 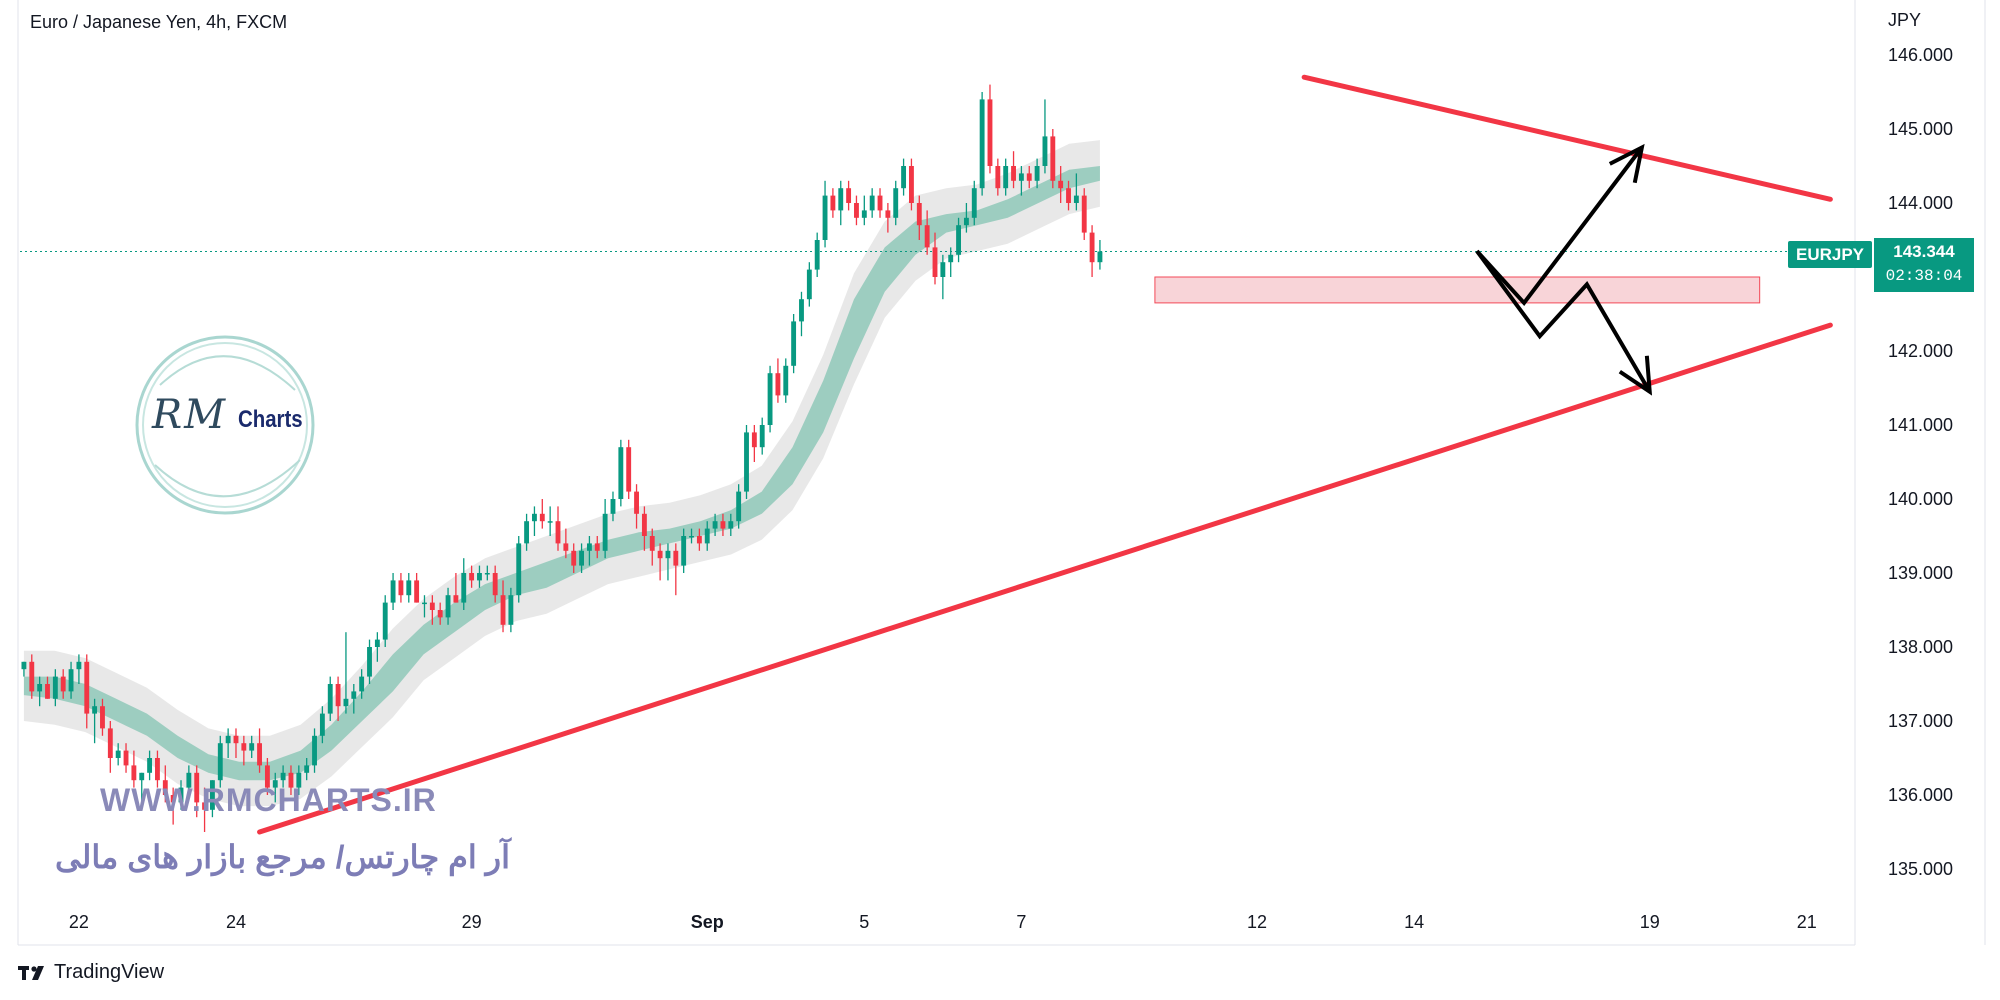 I want to click on last-price-box: 143.344 02:38:04, so click(x=1924, y=265).